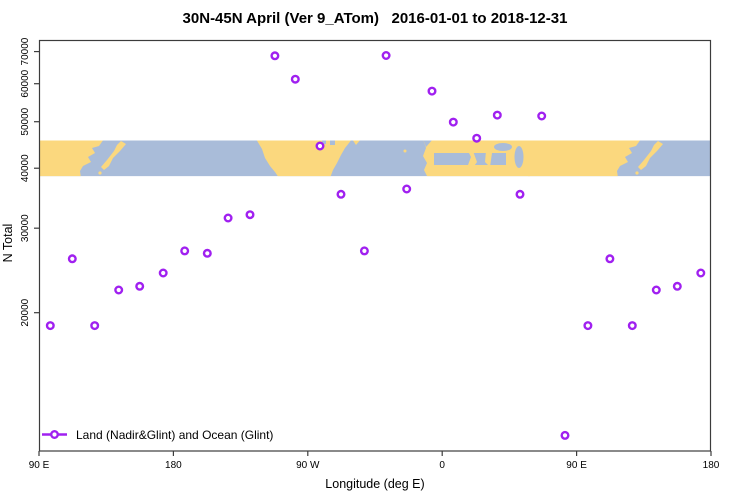 Image resolution: width=750 pixels, height=500 pixels. What do you see at coordinates (25, 121) in the screenshot?
I see `y-tick-label: 50000` at bounding box center [25, 121].